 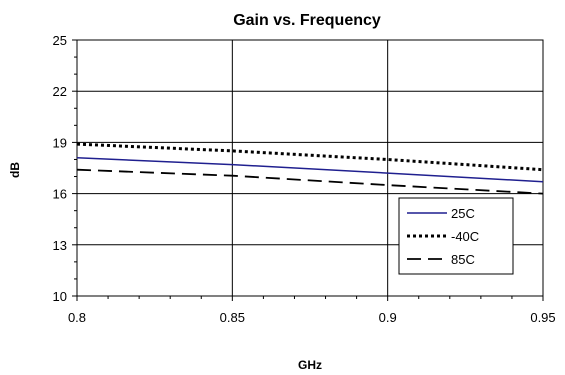 What do you see at coordinates (15, 170) in the screenshot?
I see `y-axis-title: dB` at bounding box center [15, 170].